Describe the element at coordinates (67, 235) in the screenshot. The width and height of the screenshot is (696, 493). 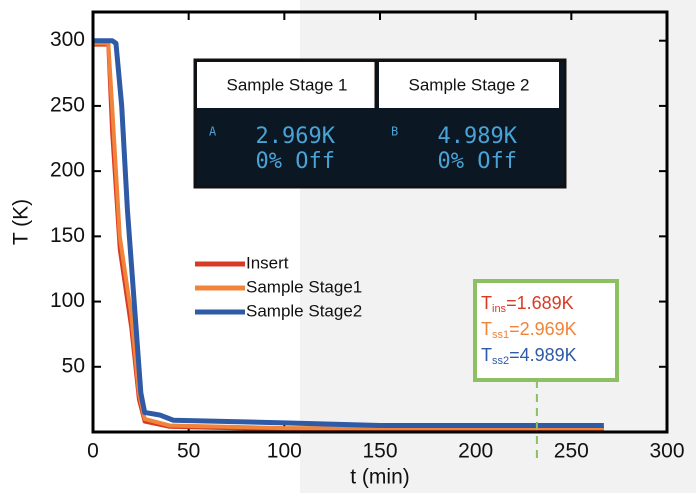
I see `y-tick-label: 150` at that location.